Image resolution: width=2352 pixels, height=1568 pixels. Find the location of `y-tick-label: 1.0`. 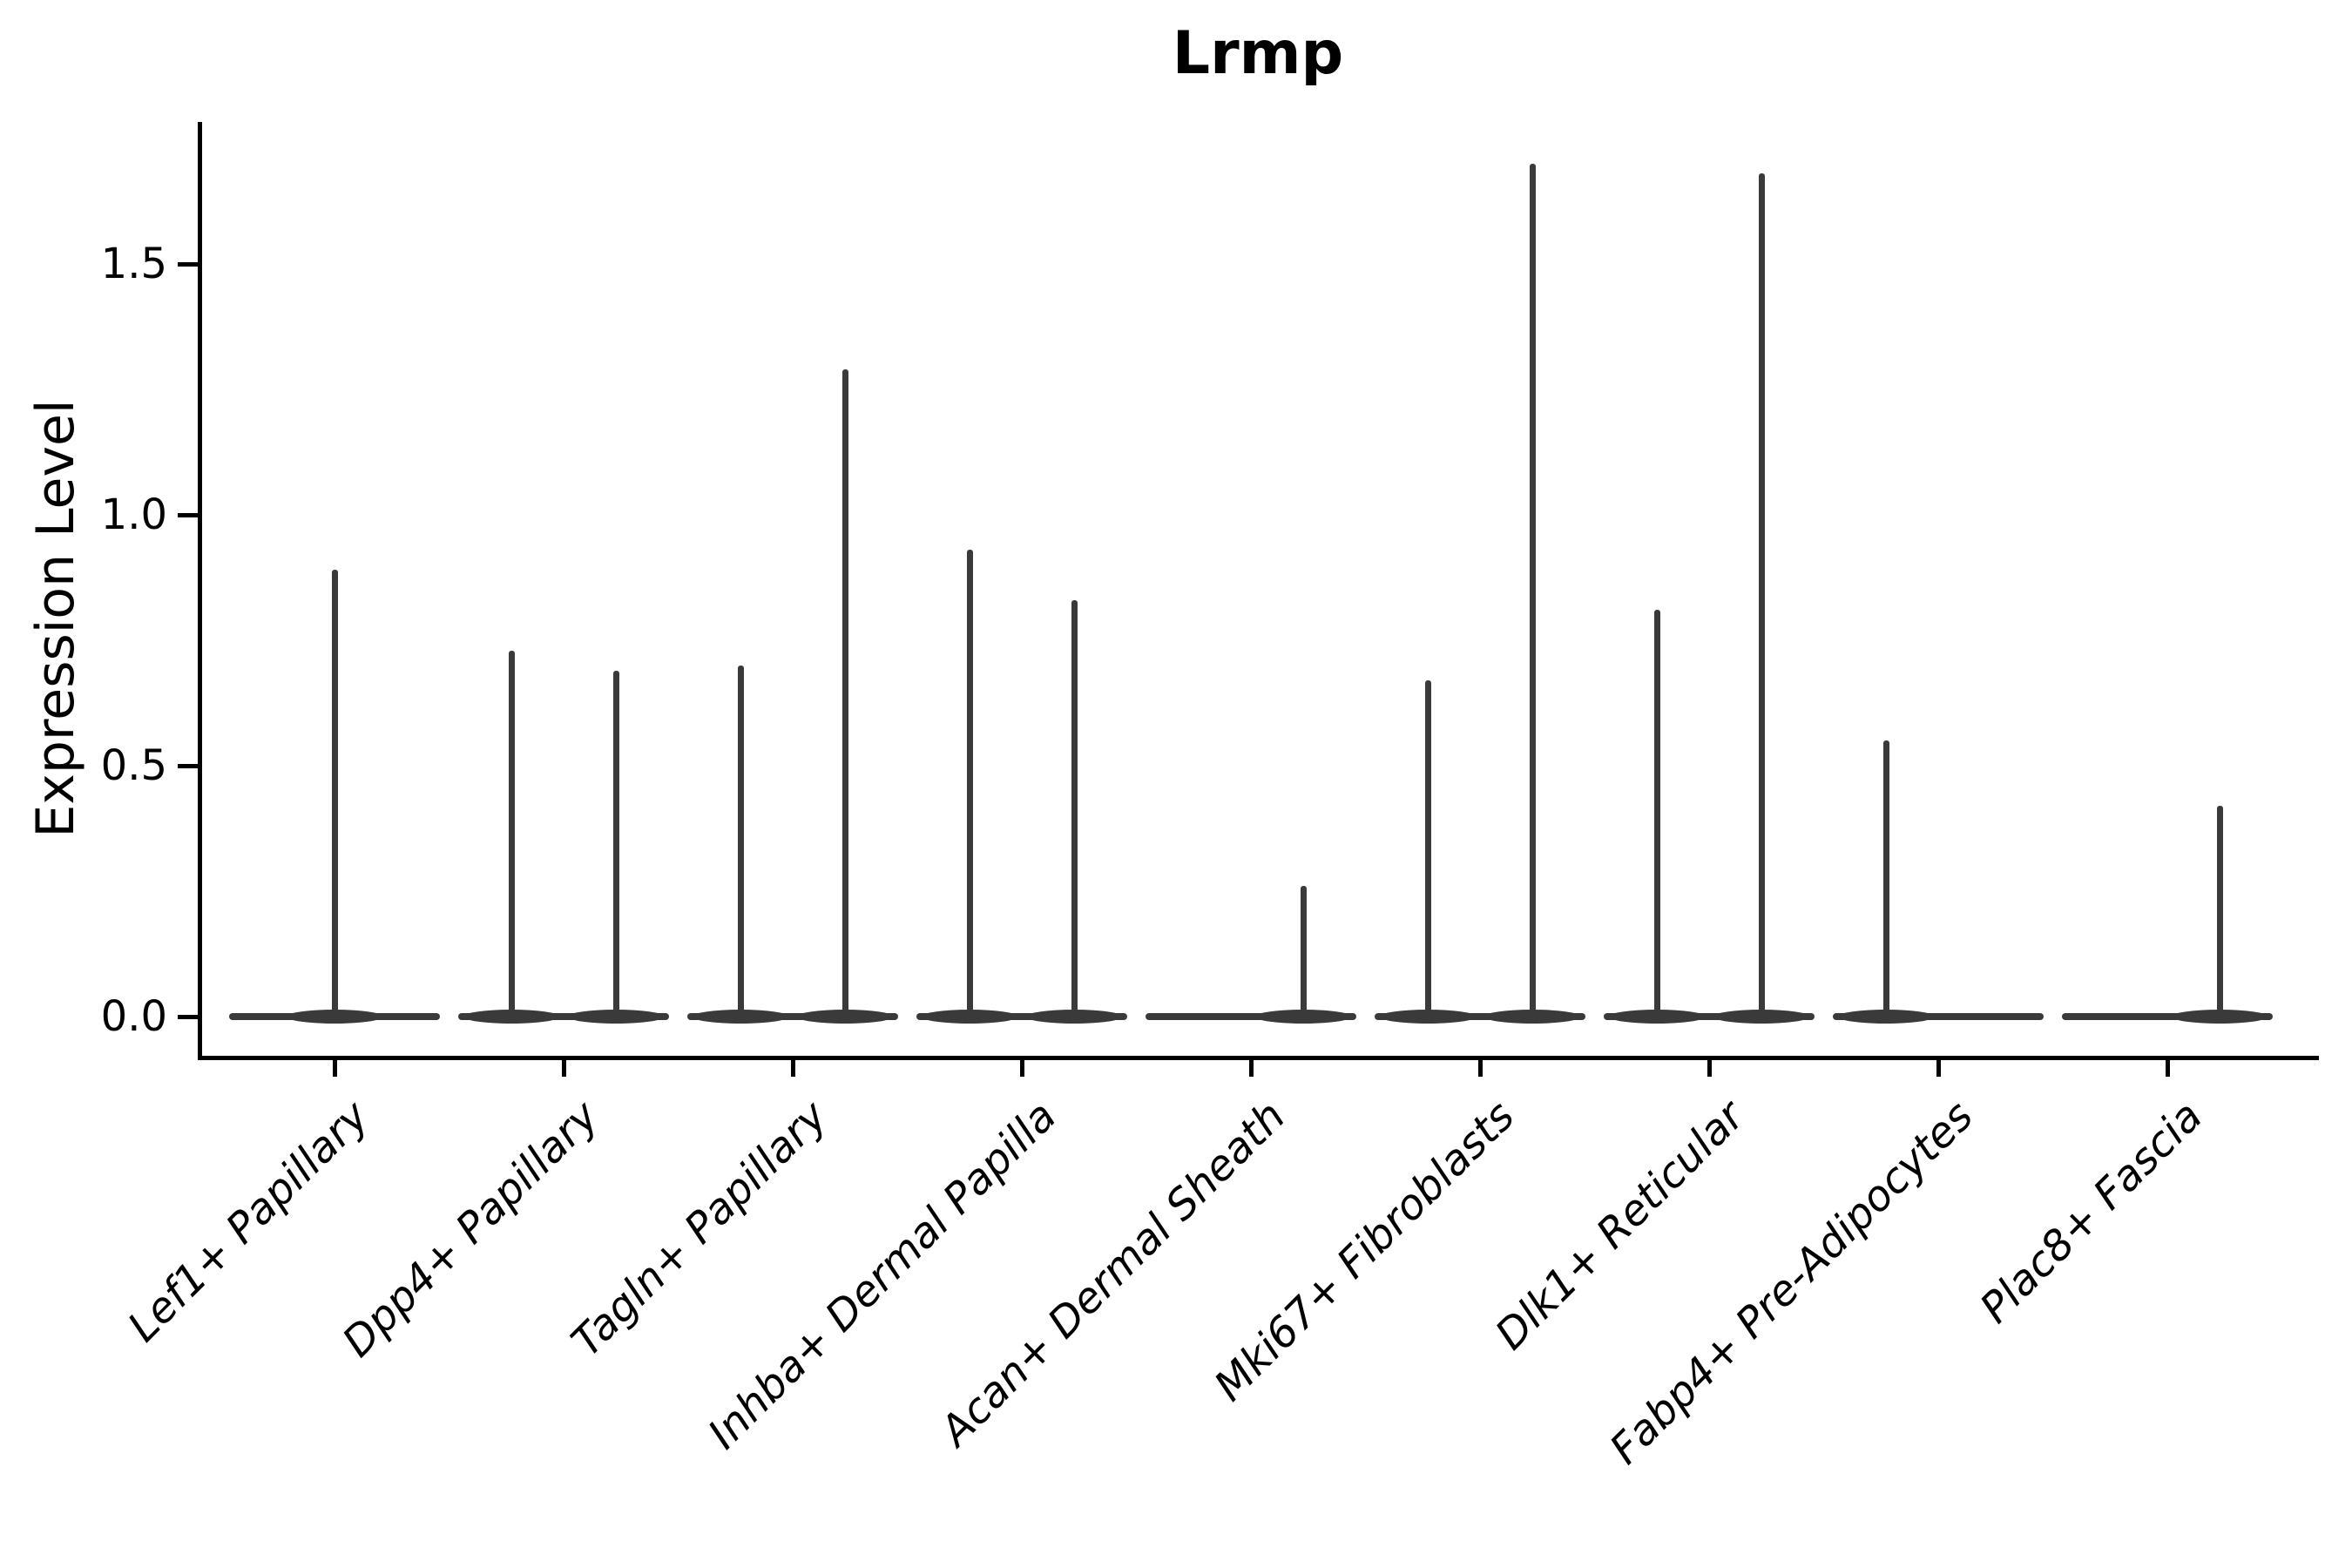

y-tick-label: 1.0 is located at coordinates (134, 514).